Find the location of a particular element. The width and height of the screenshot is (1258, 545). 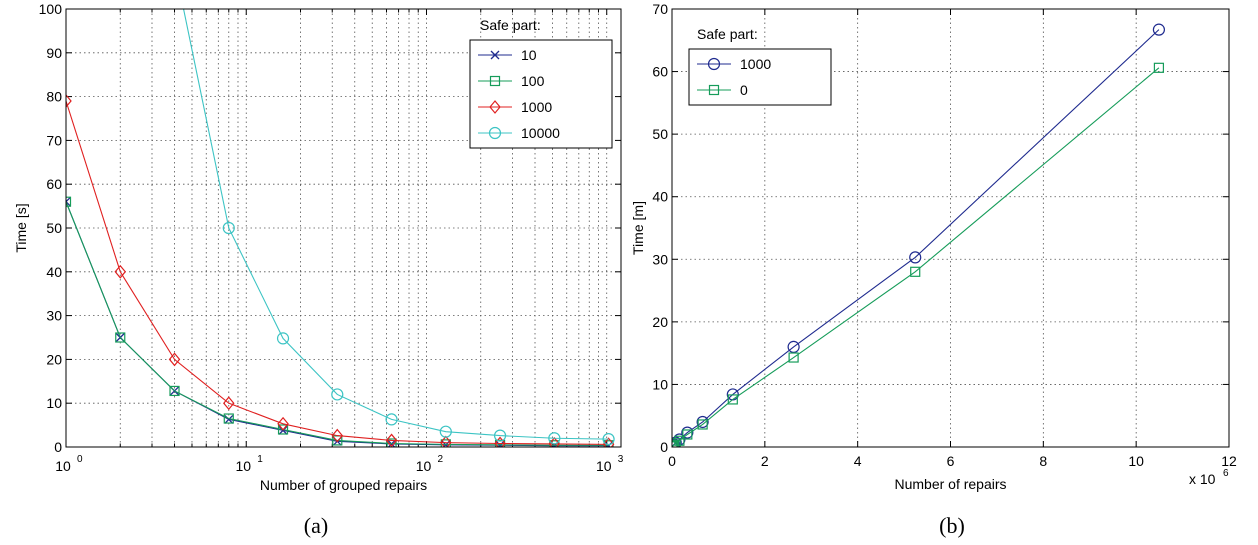

x-tick-label-exponent: 3 is located at coordinates (621, 459).